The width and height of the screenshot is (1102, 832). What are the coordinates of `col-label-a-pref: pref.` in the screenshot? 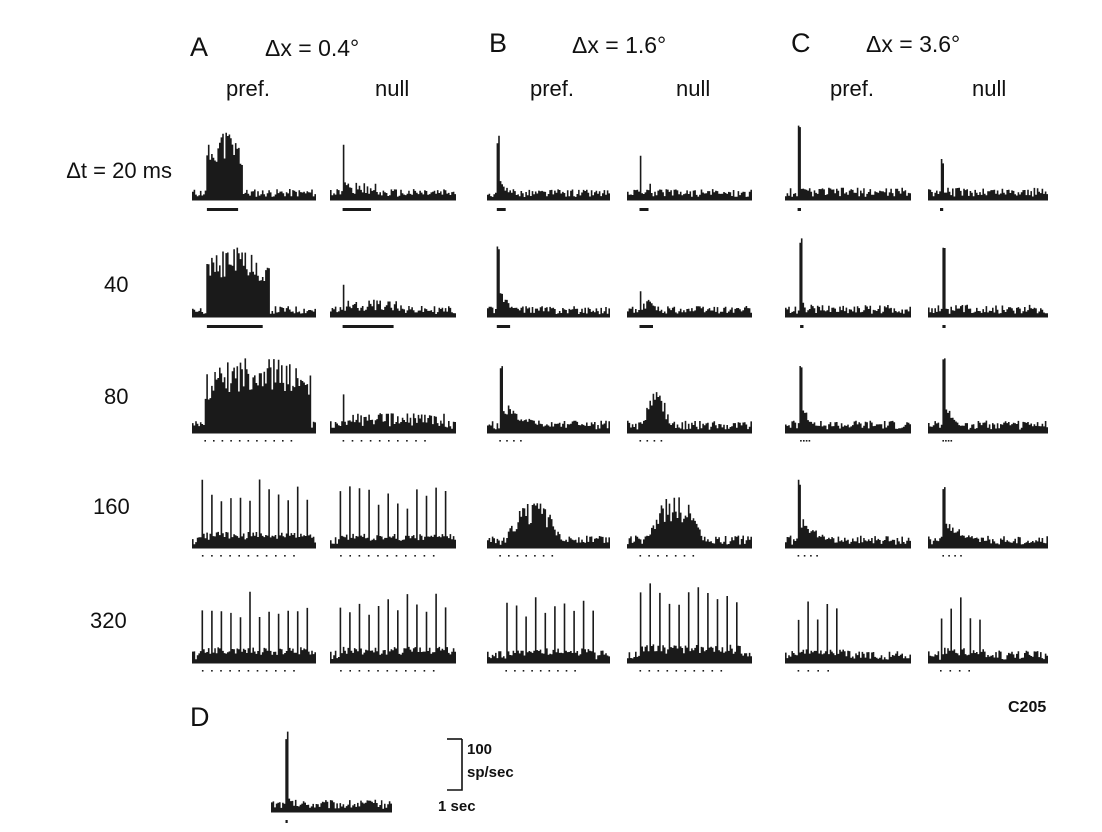 It's located at (248, 88).